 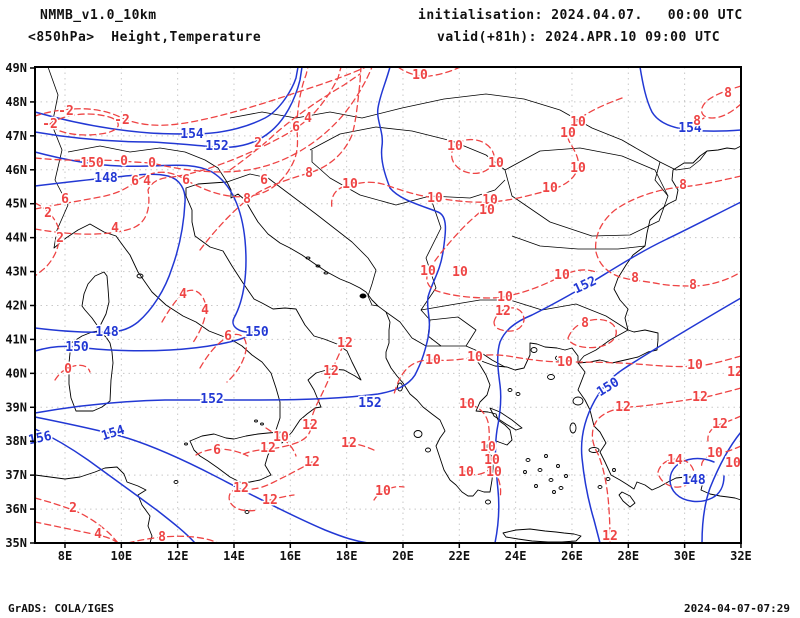 I want to click on init-time: initialisation: 2024.04.07. 00:00 UTC, so click(x=580, y=15).